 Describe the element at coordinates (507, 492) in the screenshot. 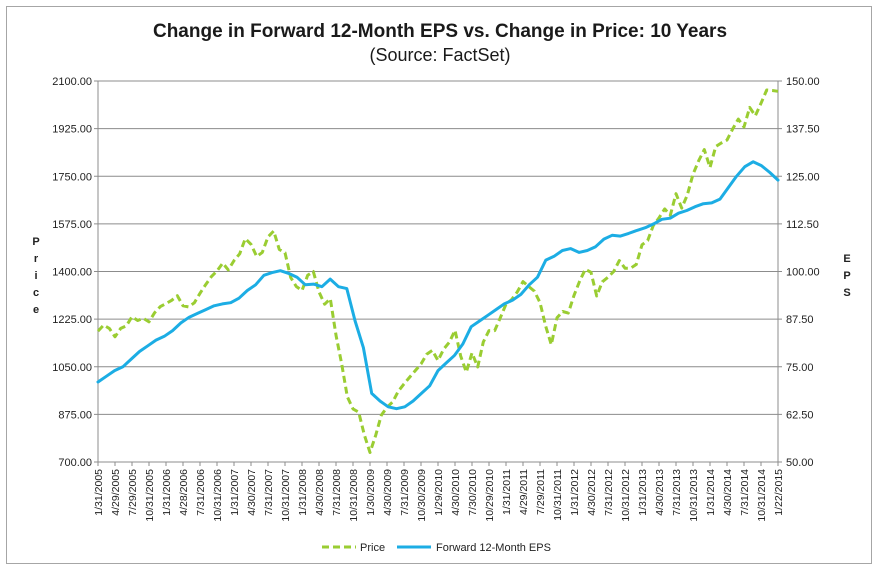

I see `x-tick-label: 1/31/2011` at that location.